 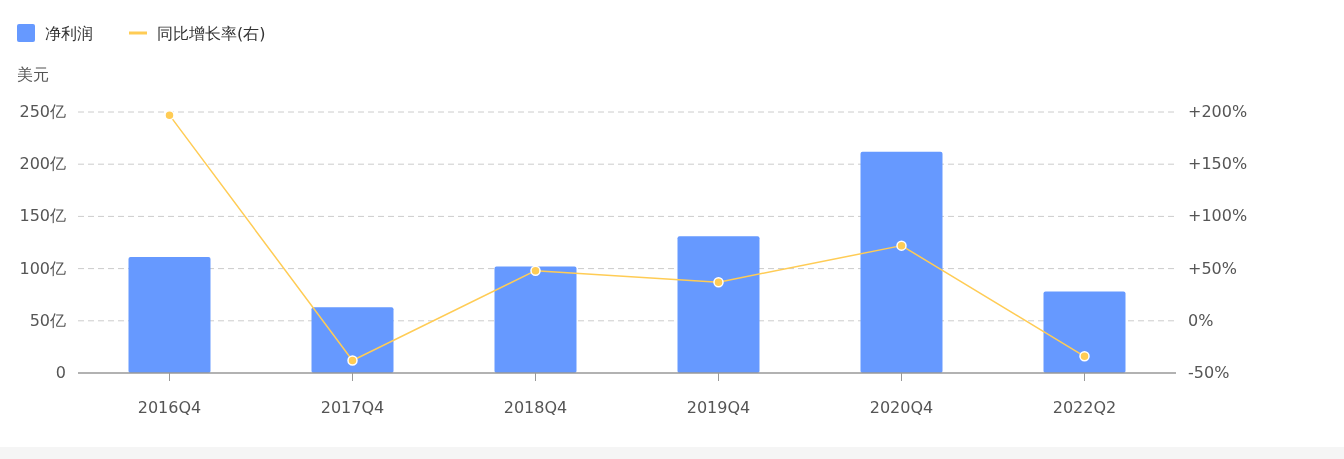 What do you see at coordinates (60, 372) in the screenshot?
I see `y-tick-label: 0` at bounding box center [60, 372].